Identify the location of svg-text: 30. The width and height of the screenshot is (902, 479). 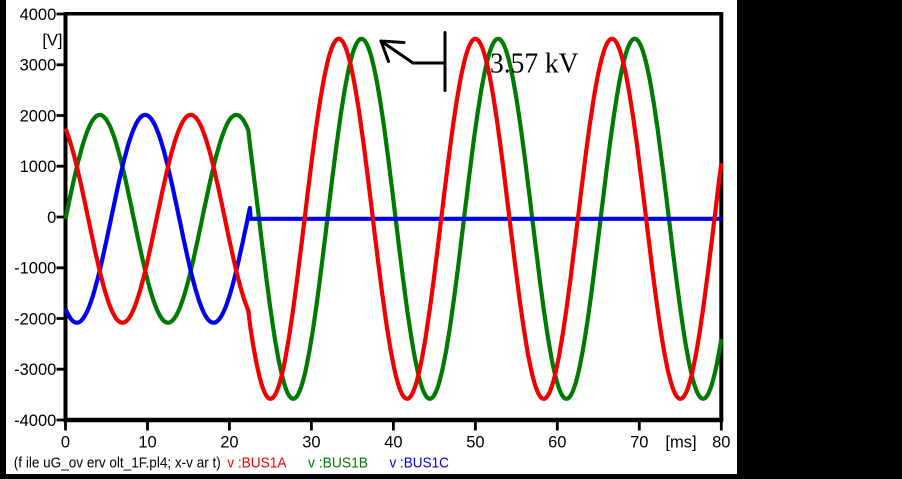
(311, 442).